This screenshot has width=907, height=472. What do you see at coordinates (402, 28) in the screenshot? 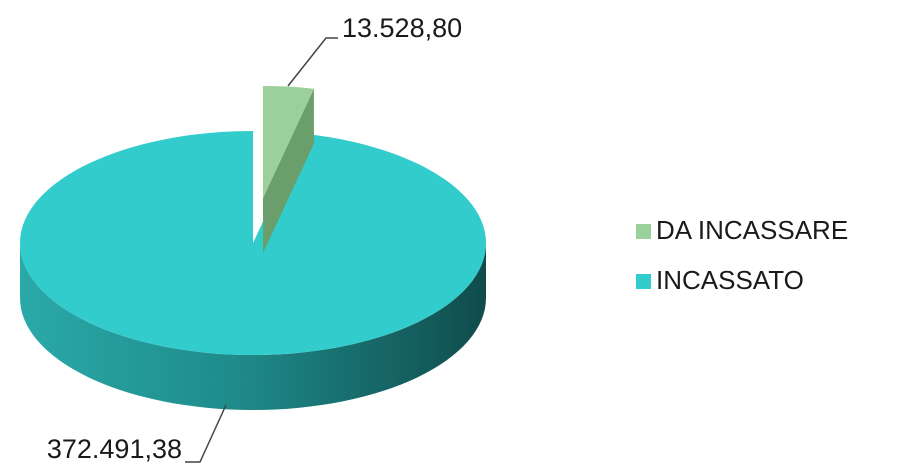
I see `data-label: 13.528,80` at bounding box center [402, 28].